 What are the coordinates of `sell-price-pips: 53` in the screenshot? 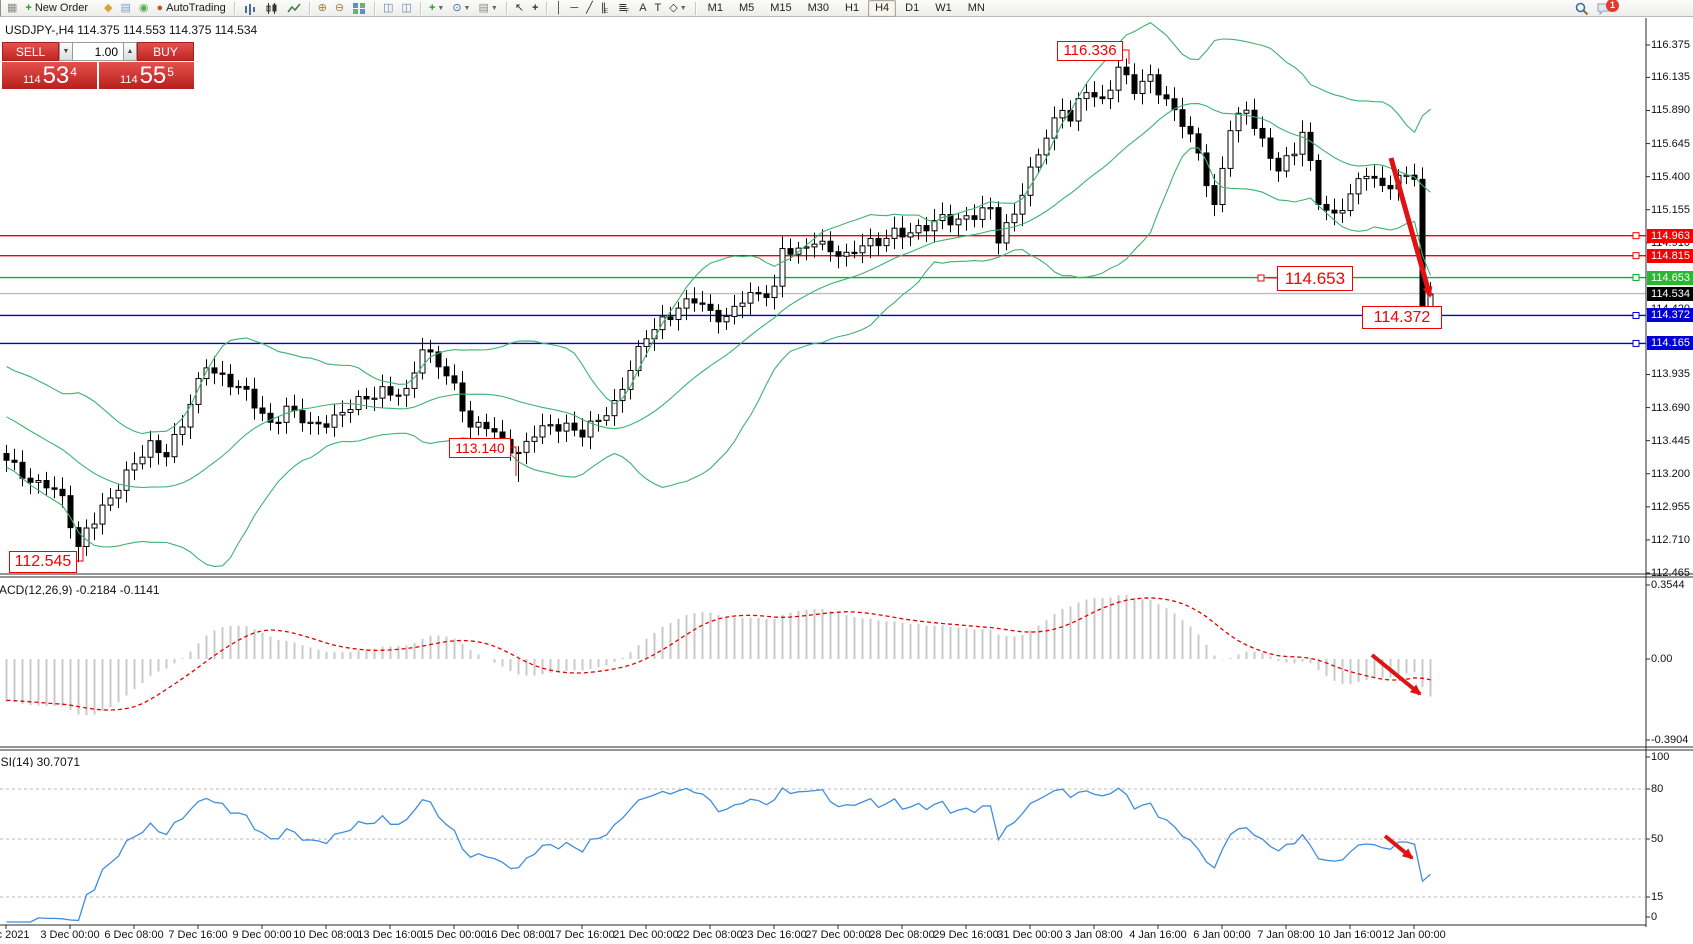 It's located at (56, 75).